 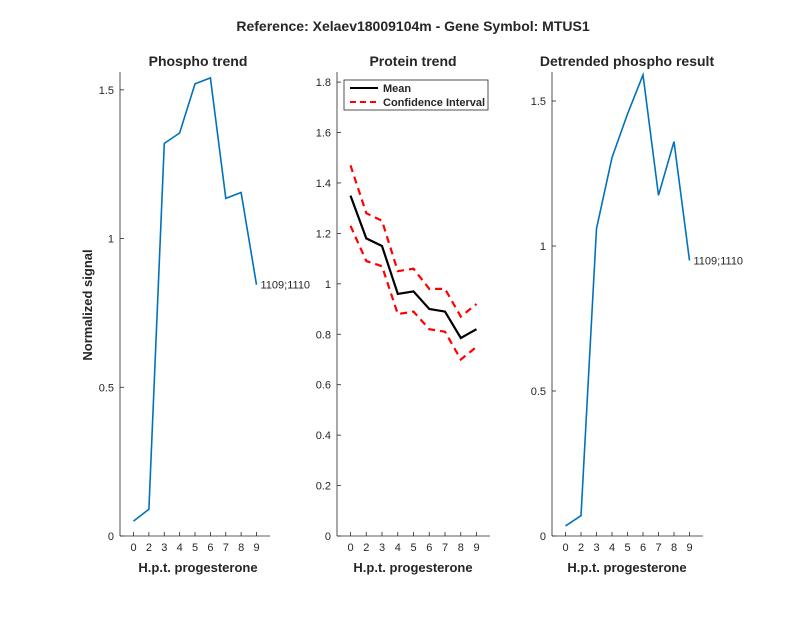 I want to click on legend-box, so click(x=416, y=95).